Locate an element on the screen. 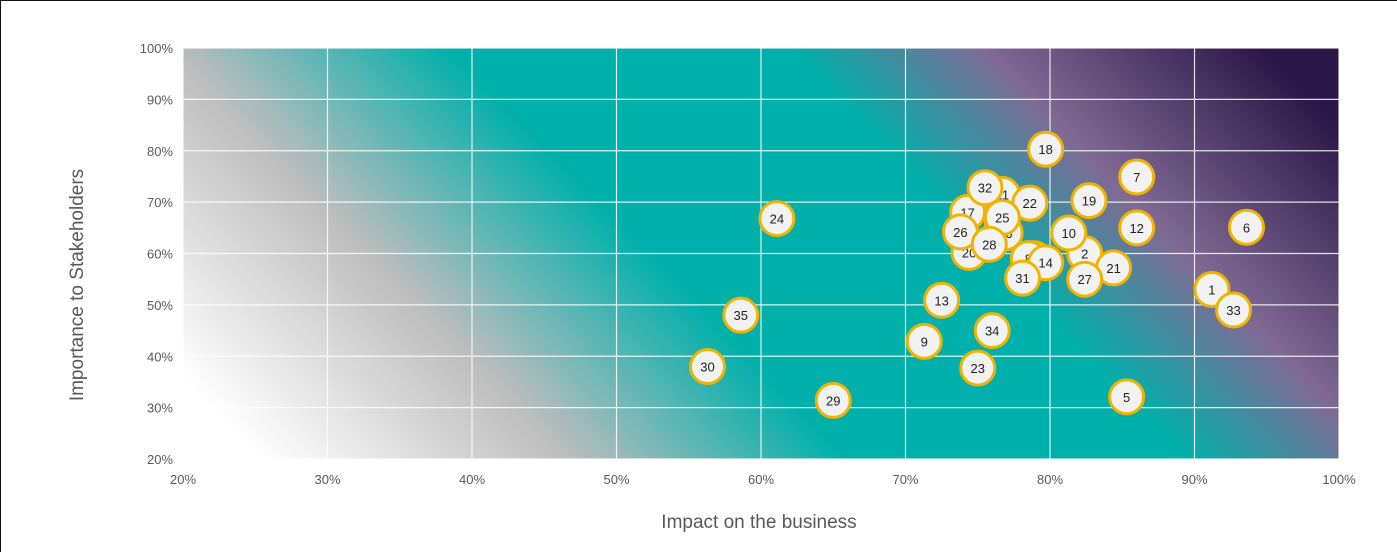  data-point-label: 9 is located at coordinates (924, 341).